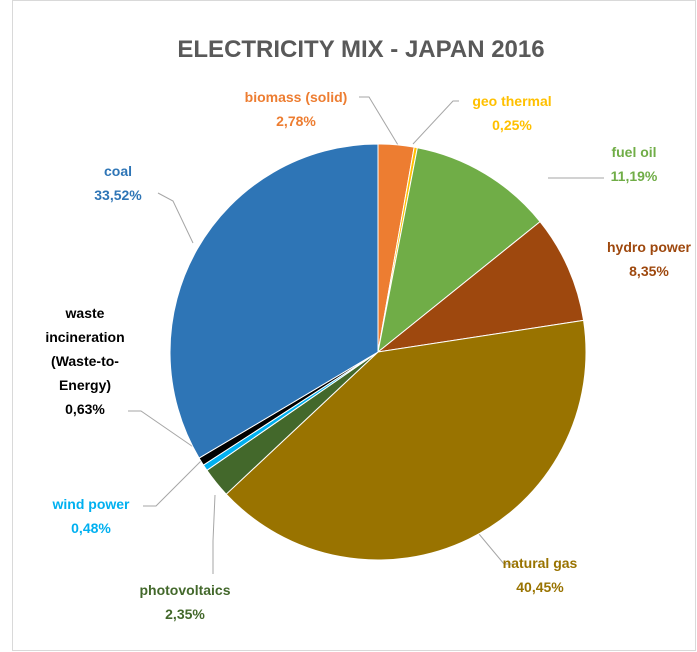 This screenshot has height=652, width=697. Describe the element at coordinates (540, 563) in the screenshot. I see `slice-label-natural-gas: natural gas` at that location.